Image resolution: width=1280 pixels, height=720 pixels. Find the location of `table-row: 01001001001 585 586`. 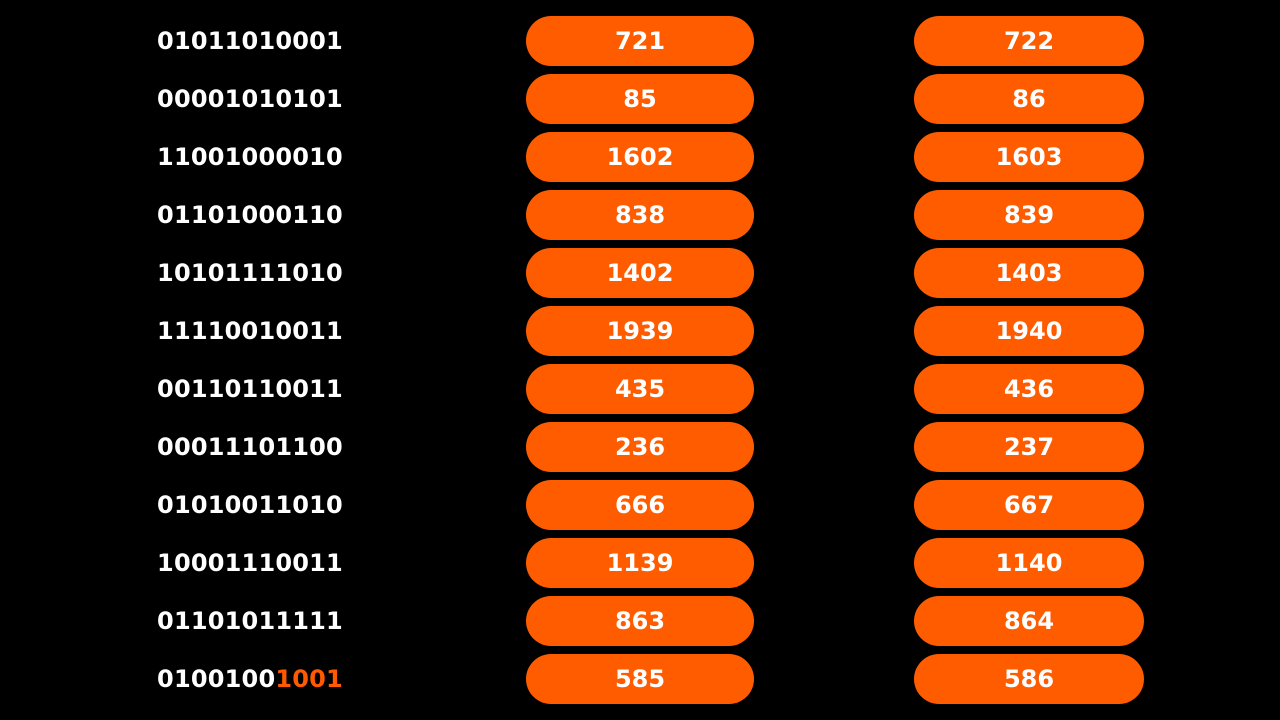

table-row: 01001001001 585 586 is located at coordinates (640, 679).